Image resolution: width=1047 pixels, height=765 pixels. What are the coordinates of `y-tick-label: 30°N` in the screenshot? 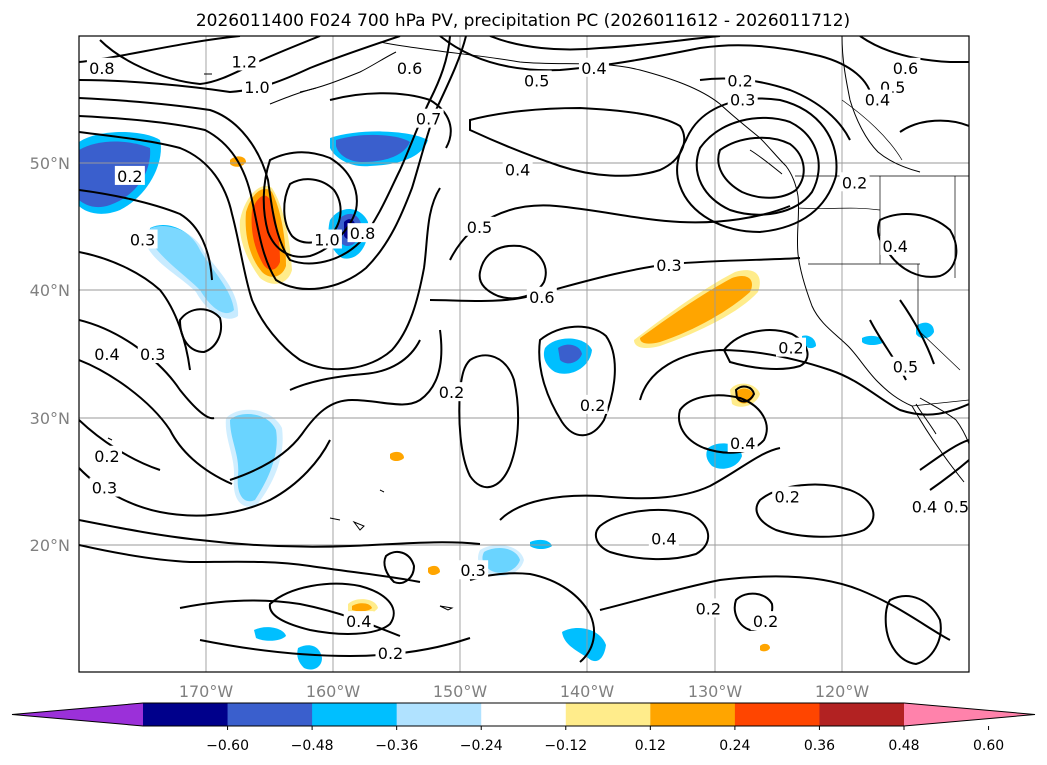 It's located at (50, 418).